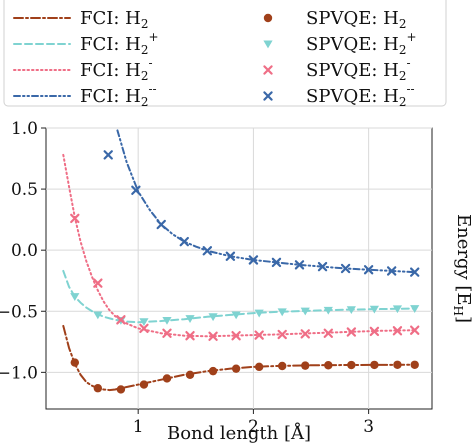 This screenshot has height=448, width=474. Describe the element at coordinates (138, 427) in the screenshot. I see `x-tick-label-0: 1` at that location.